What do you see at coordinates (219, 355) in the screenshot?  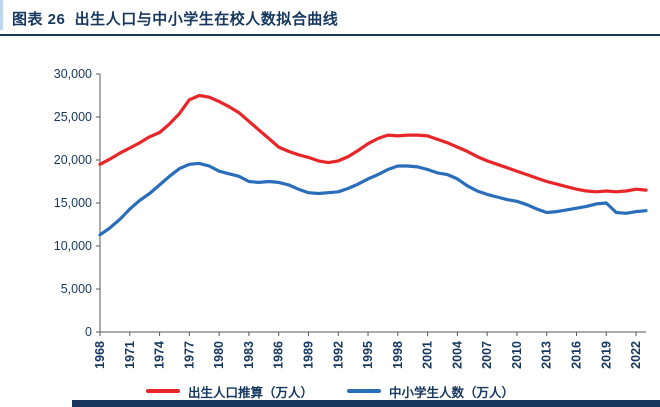 I see `svg-text: 1980` at bounding box center [219, 355].